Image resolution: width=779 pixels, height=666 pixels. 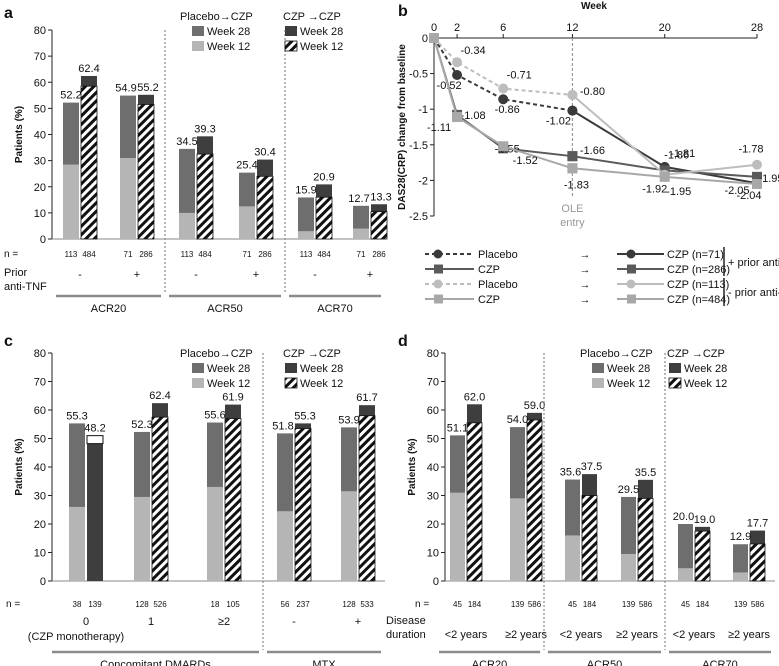 I want to click on series-value-label: -0.71, so click(x=519, y=76).